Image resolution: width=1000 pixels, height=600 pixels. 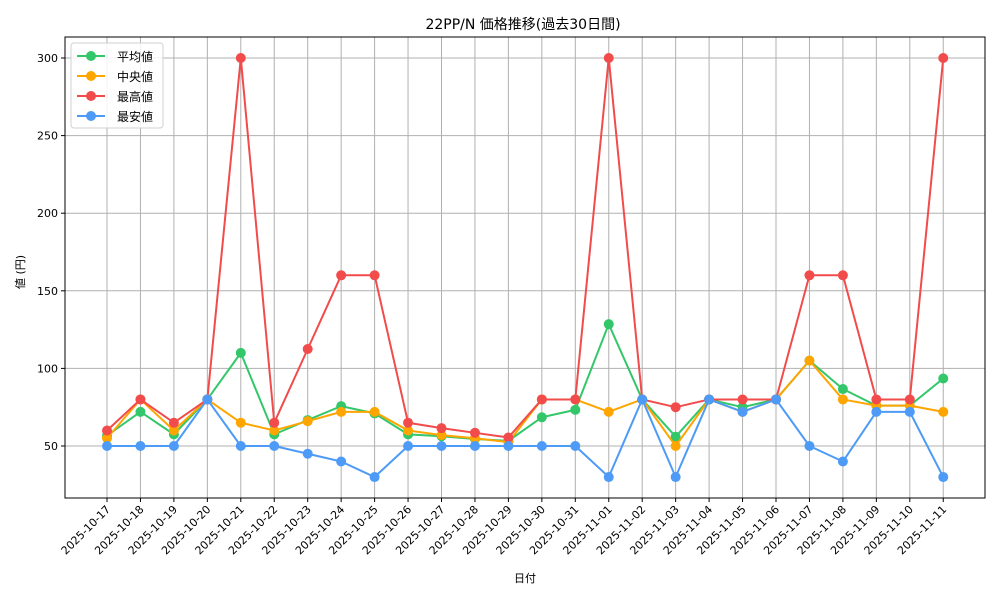 What do you see at coordinates (51, 252) in the screenshot?
I see `y-axis: 50 100 150 200 250 300` at bounding box center [51, 252].